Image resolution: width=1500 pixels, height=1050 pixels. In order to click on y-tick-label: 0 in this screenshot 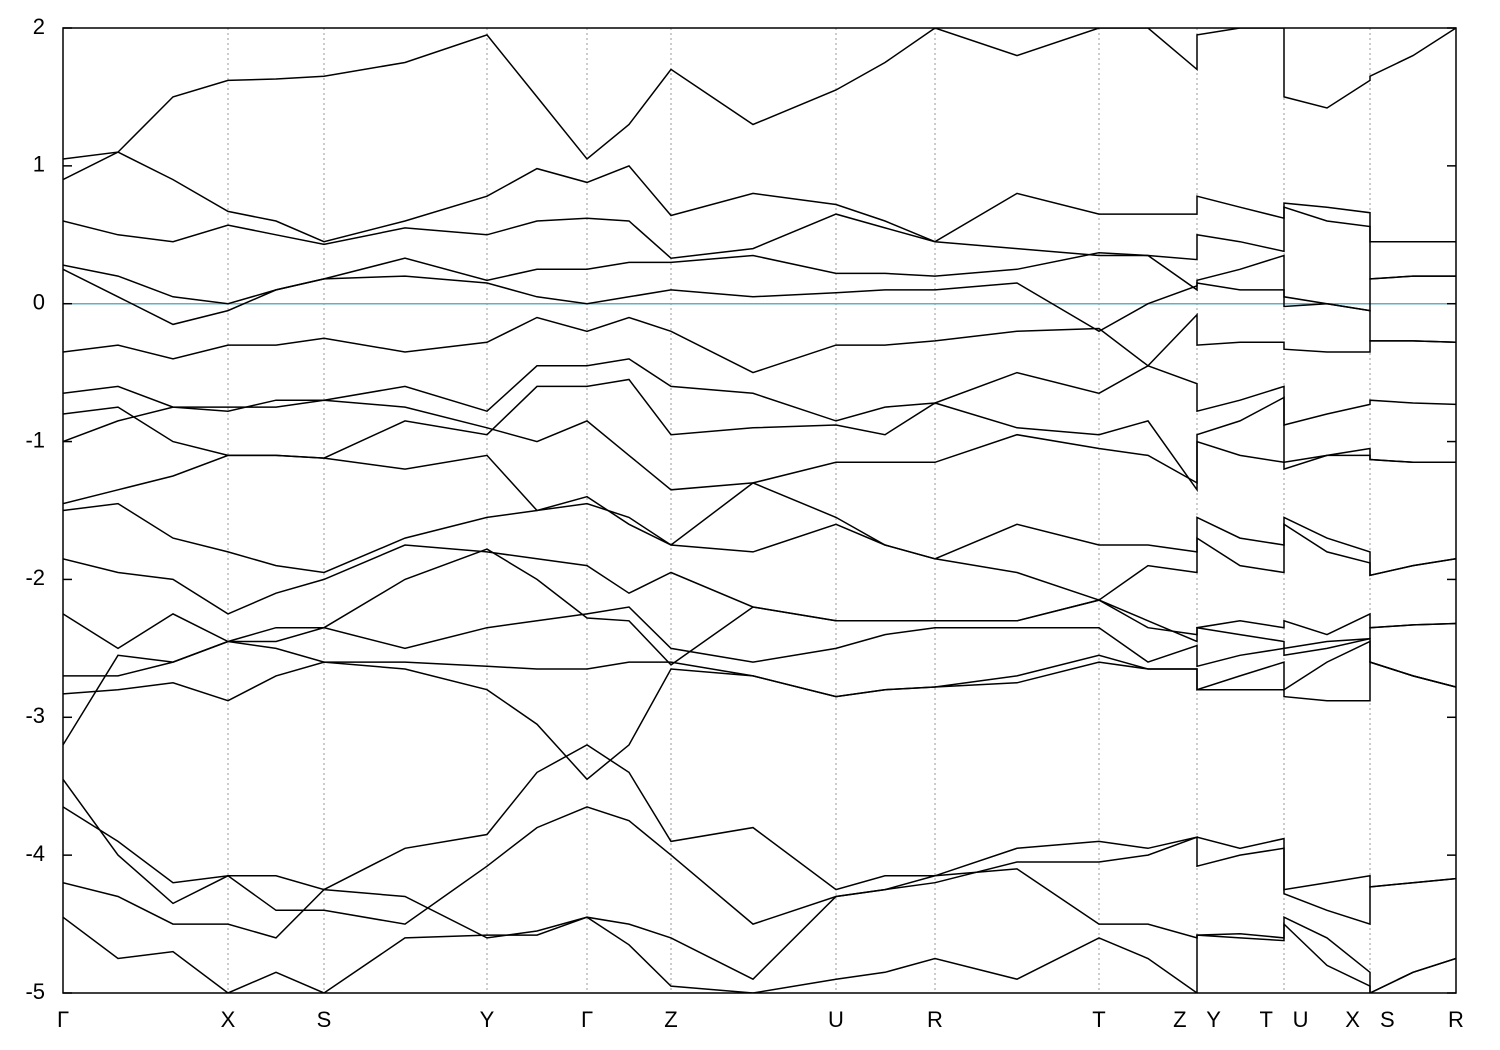, I will do `click(39, 302)`.